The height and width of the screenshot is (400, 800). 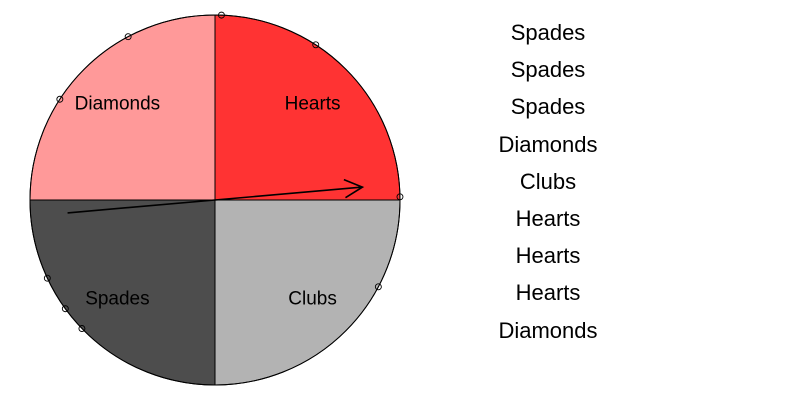 I want to click on arrow-shaft, so click(x=215, y=200).